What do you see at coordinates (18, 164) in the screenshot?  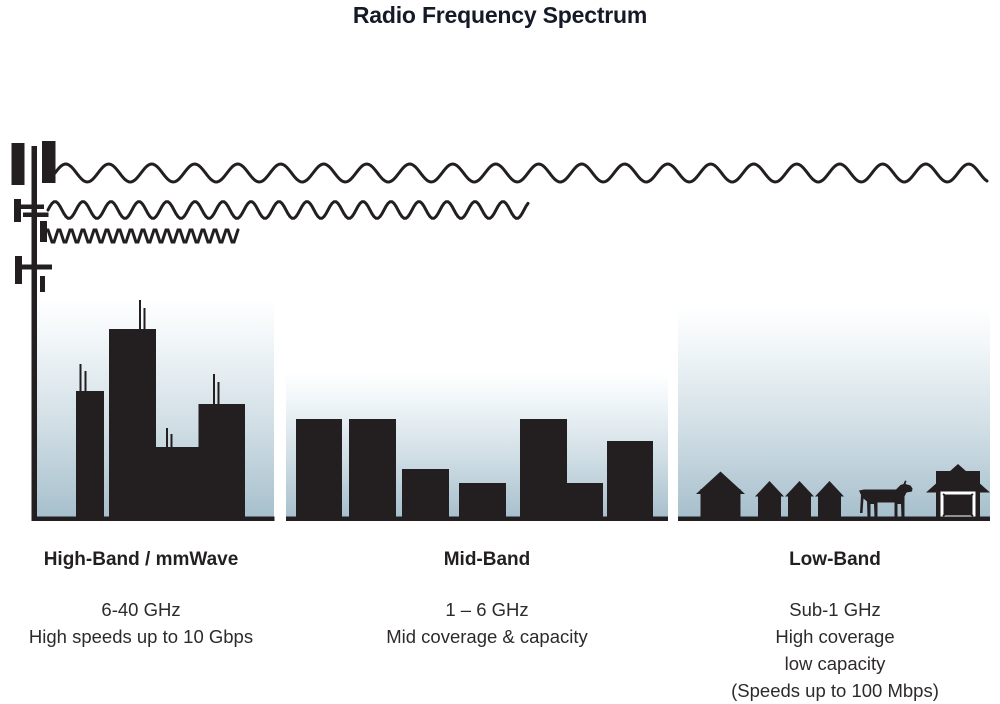 I see `antenna-panel-left` at bounding box center [18, 164].